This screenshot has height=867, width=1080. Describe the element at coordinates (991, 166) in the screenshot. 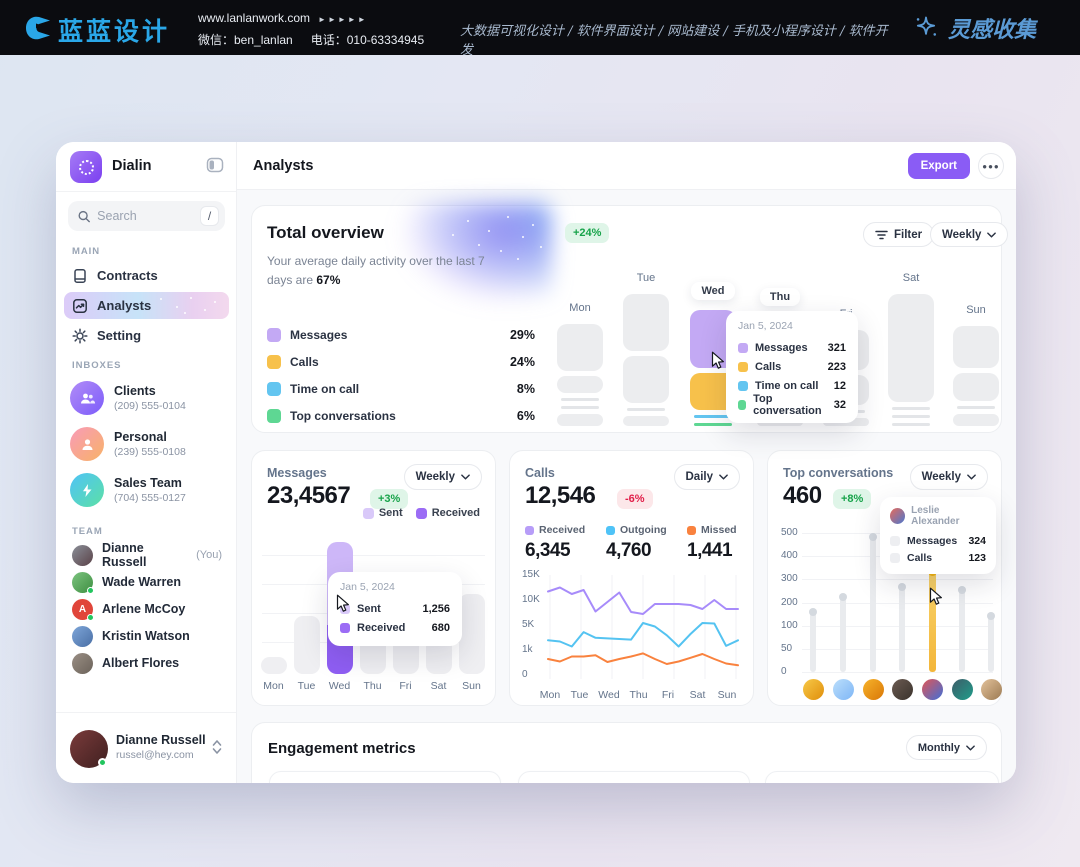

I see `more-menu-button: ●●●` at that location.